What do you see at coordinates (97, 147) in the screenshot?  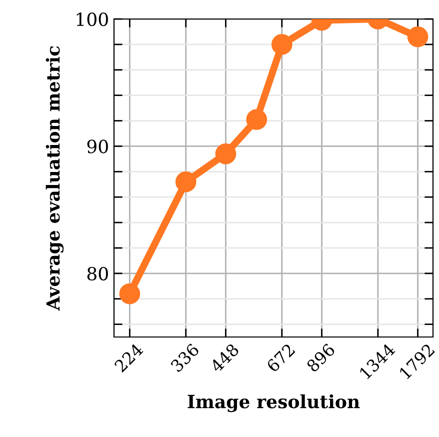 I see `y-tick-label: 90` at bounding box center [97, 147].